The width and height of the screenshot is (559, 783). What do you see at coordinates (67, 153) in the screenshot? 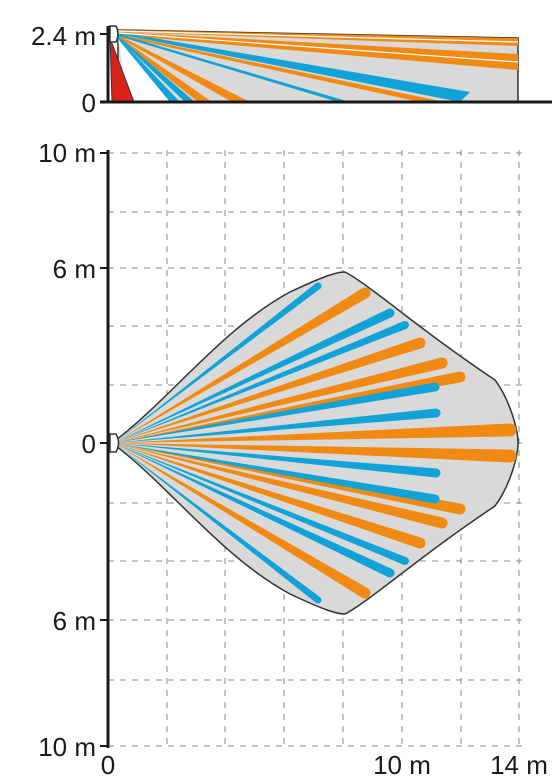
I see `top-y-label-10-top: 10 m` at bounding box center [67, 153].